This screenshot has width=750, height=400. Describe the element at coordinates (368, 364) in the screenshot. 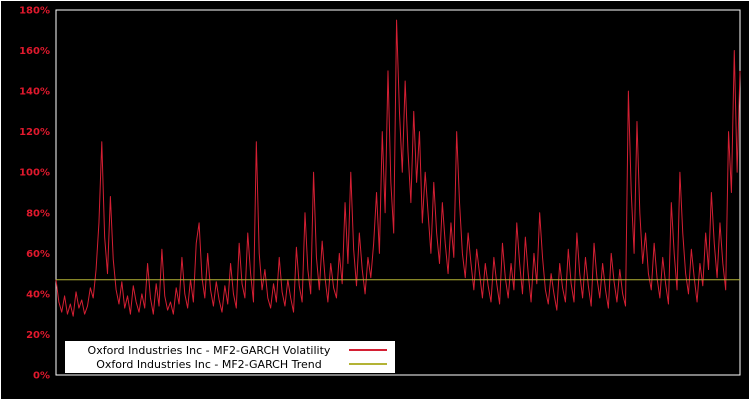

I see `legend-line-trend` at that location.